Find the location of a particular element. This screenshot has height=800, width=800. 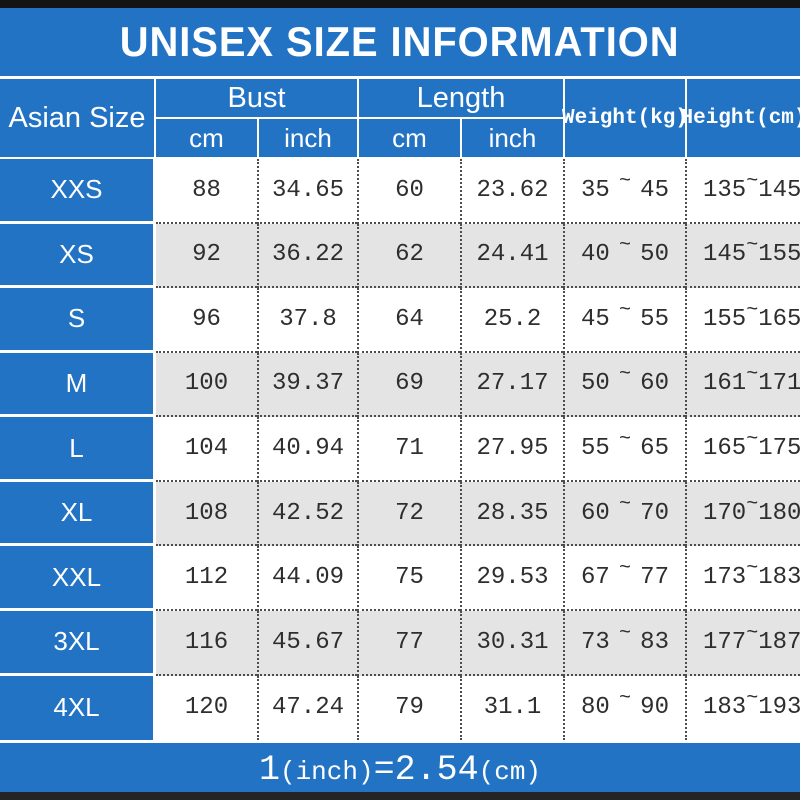

length-cm-cell: 77 is located at coordinates (408, 643).